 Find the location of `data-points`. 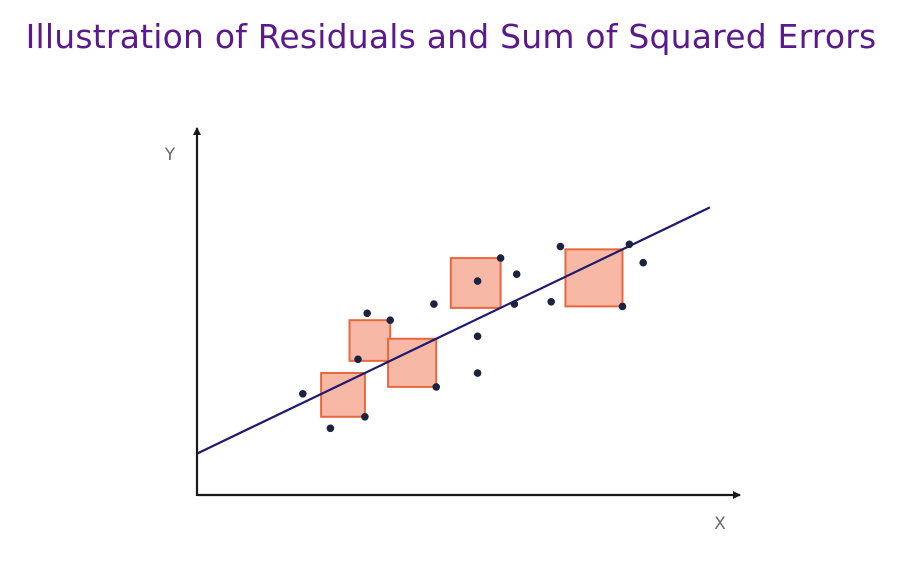

data-points is located at coordinates (473, 336).